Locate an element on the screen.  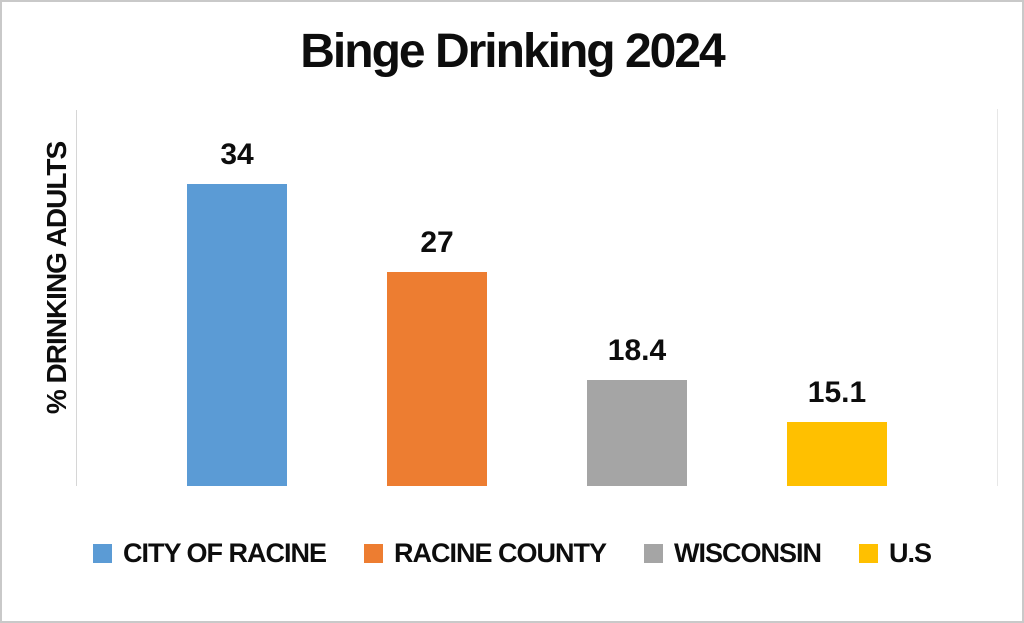
legend-swatch-u-s is located at coordinates (869, 553).